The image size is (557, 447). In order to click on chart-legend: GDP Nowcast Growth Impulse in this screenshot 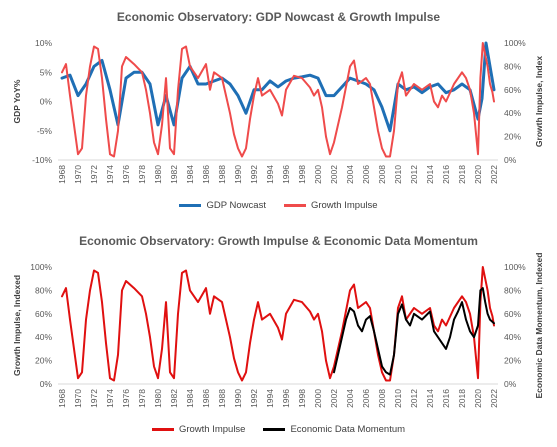, I will do `click(278, 205)`.